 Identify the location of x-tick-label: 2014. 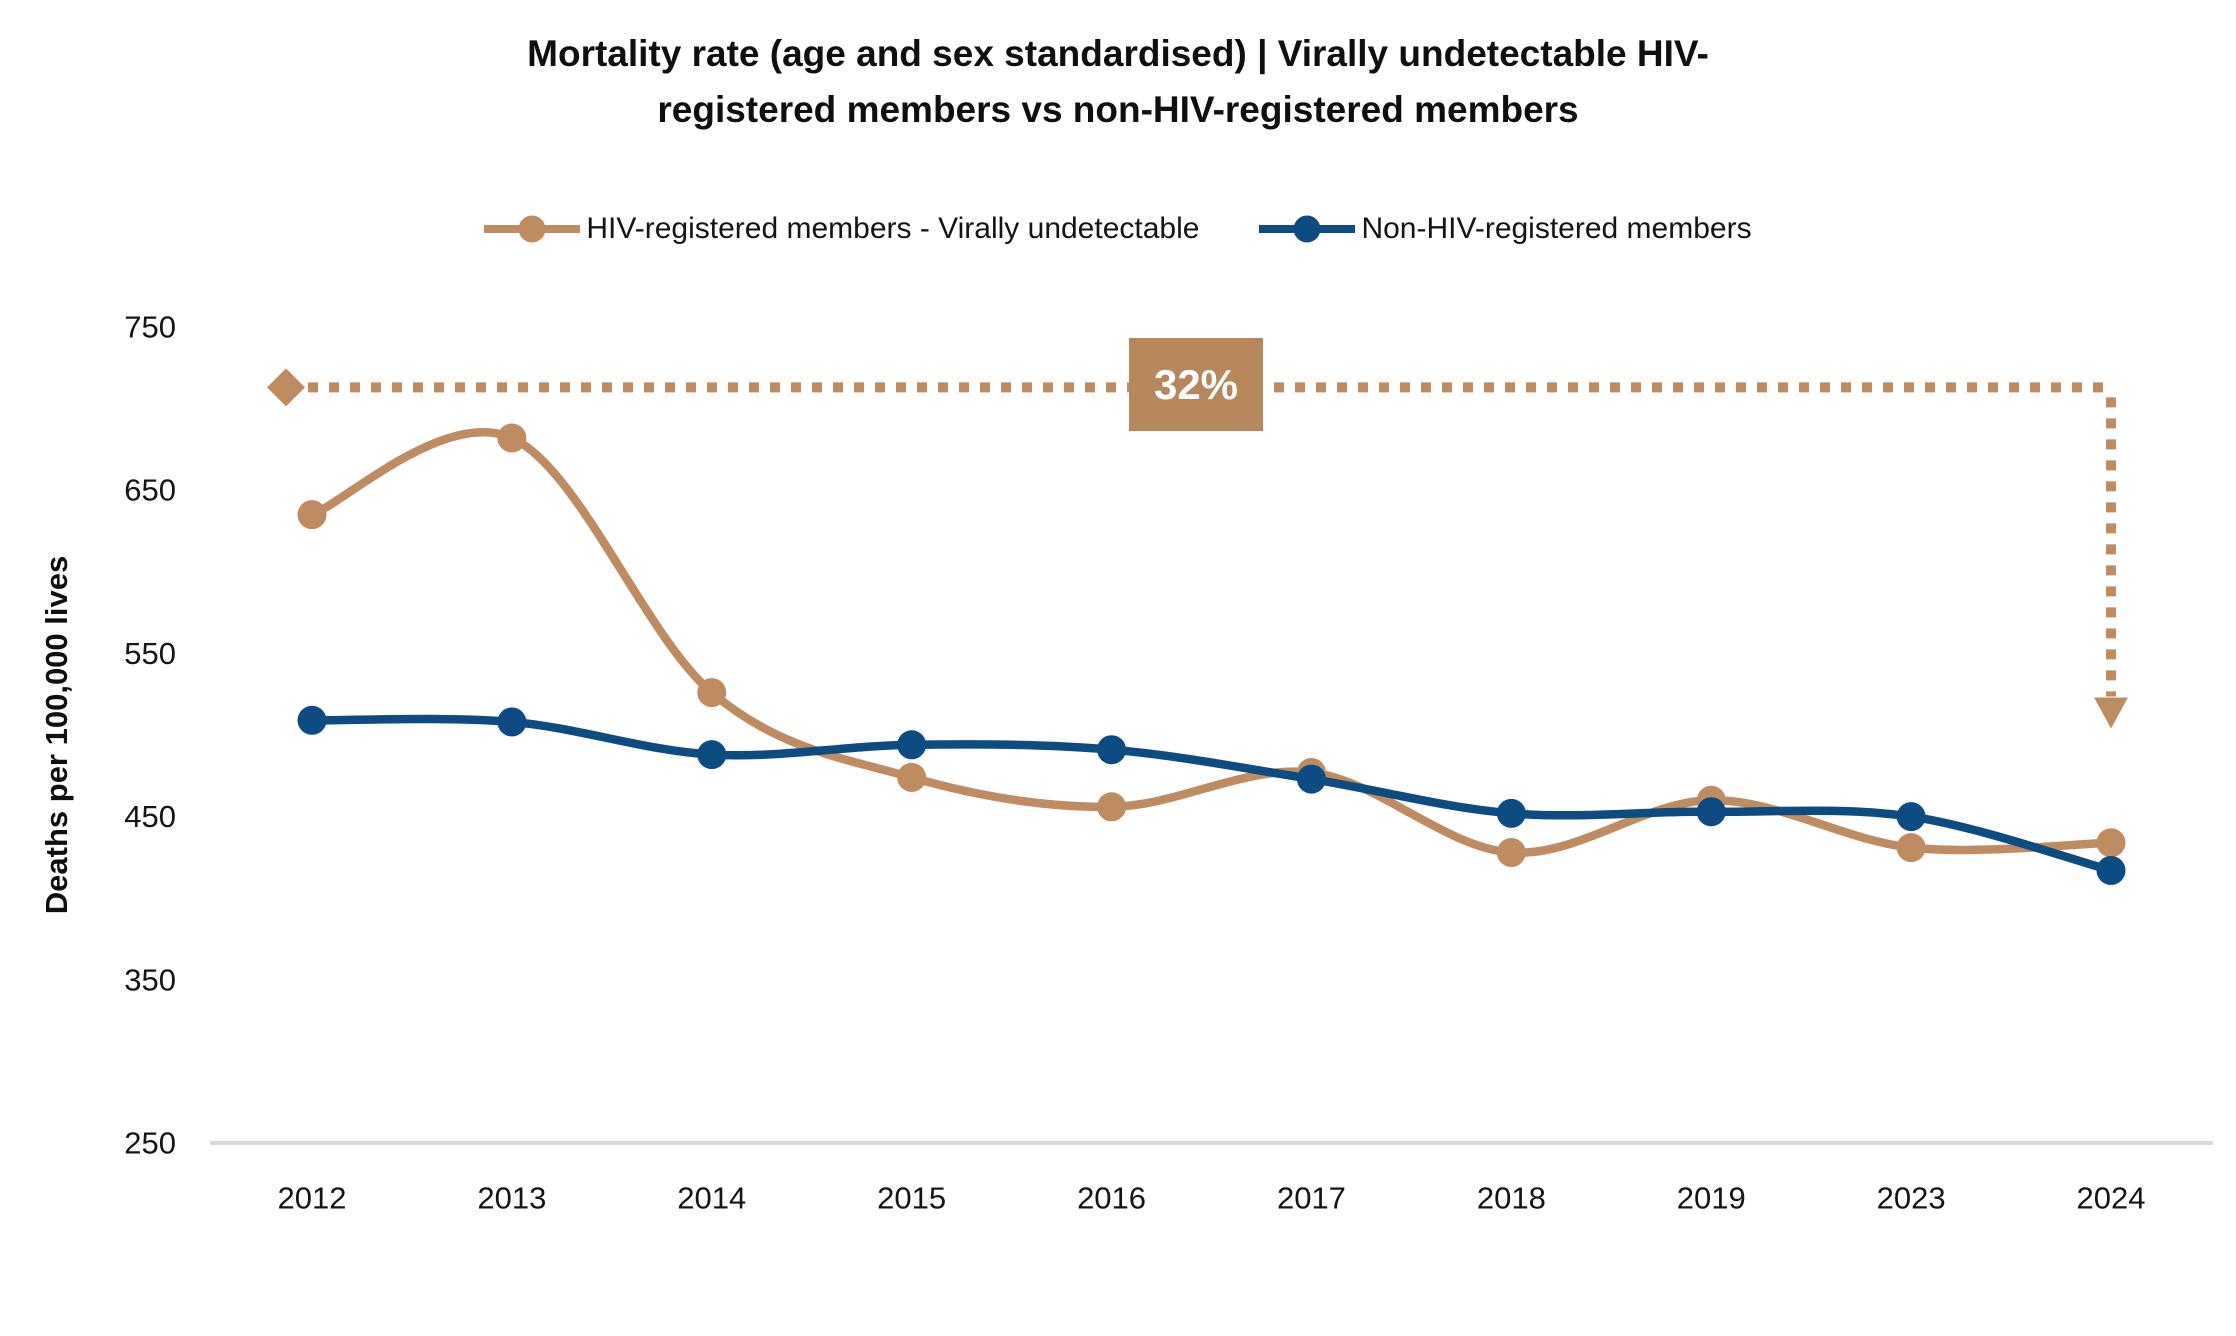
(711, 1198).